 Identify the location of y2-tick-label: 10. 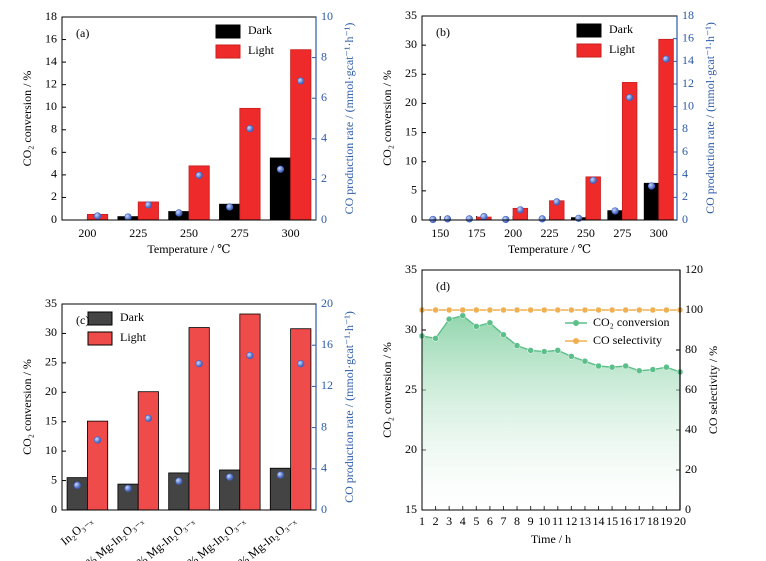
(327, 16).